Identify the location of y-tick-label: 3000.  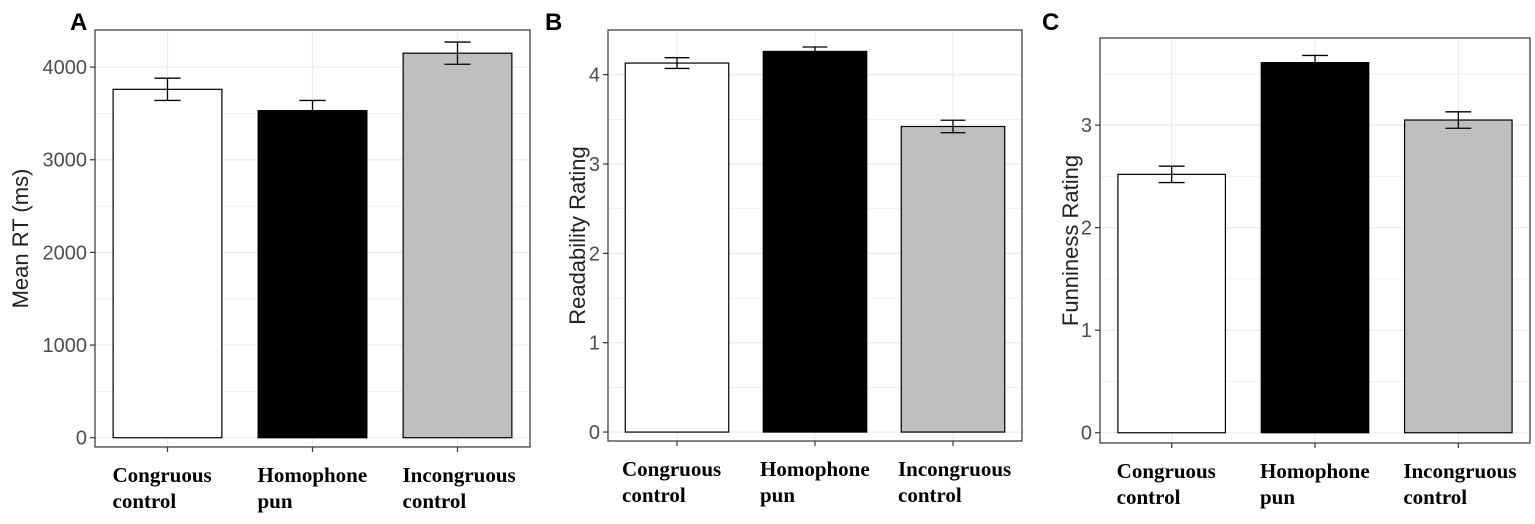
(65, 161).